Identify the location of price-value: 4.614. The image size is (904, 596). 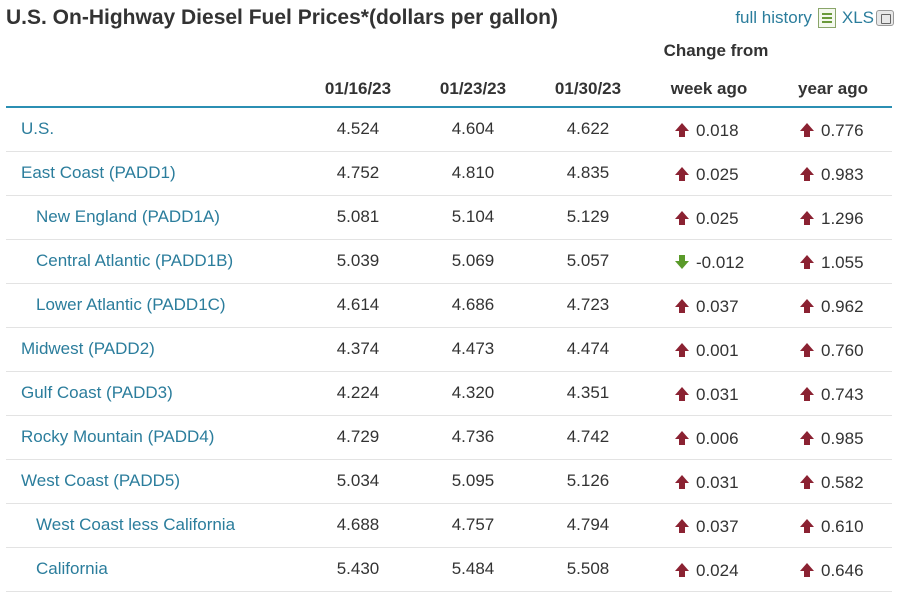
(358, 304).